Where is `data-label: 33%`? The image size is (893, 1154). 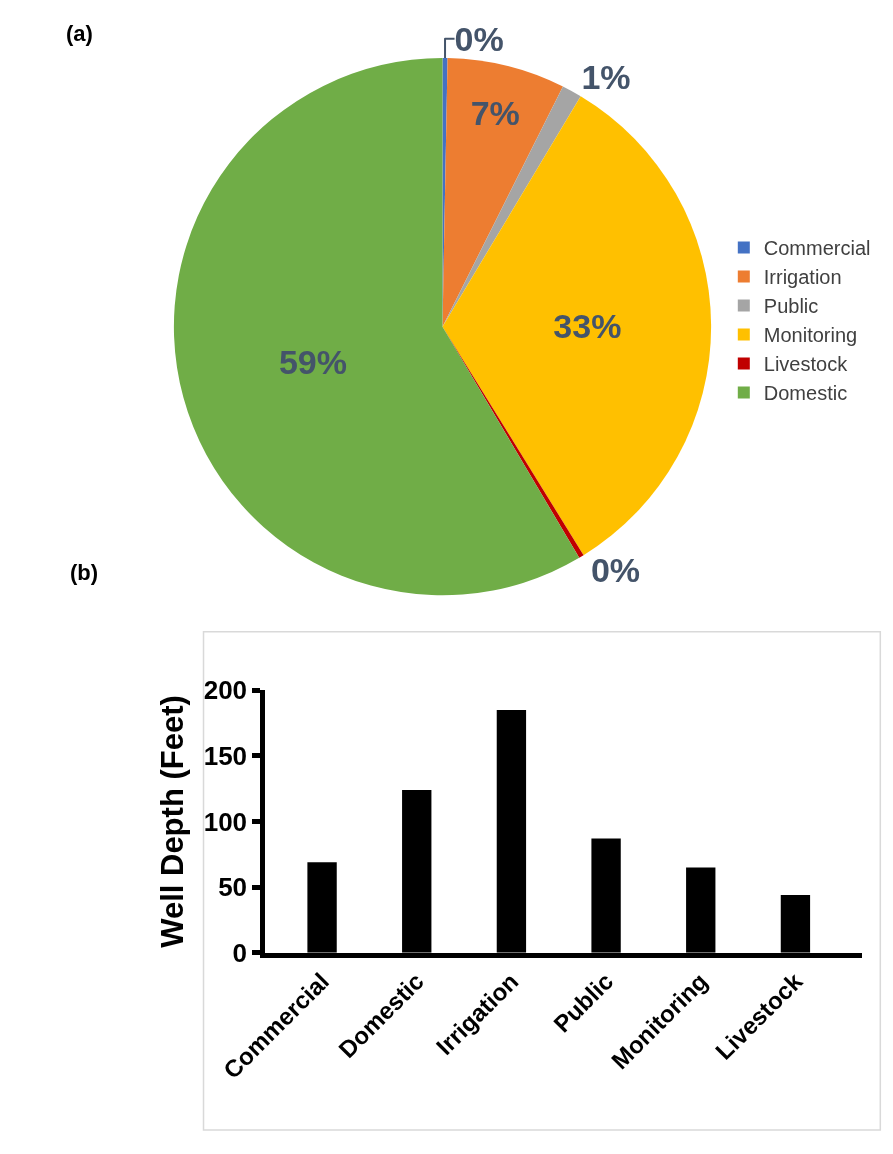
data-label: 33% is located at coordinates (587, 325).